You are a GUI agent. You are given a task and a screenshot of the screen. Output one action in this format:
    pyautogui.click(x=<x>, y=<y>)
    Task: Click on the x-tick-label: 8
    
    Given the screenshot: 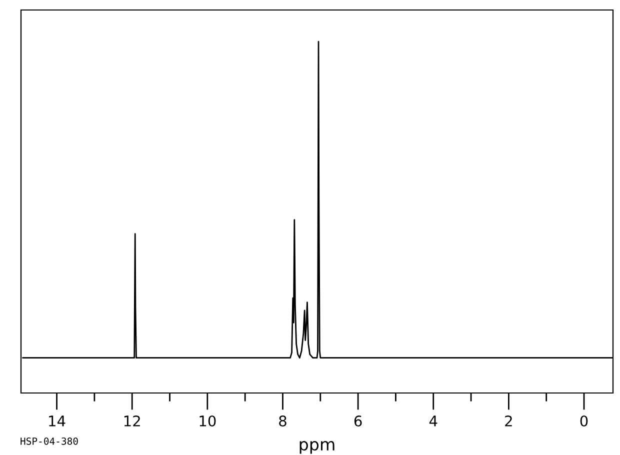 What is the action you would take?
    pyautogui.click(x=282, y=421)
    